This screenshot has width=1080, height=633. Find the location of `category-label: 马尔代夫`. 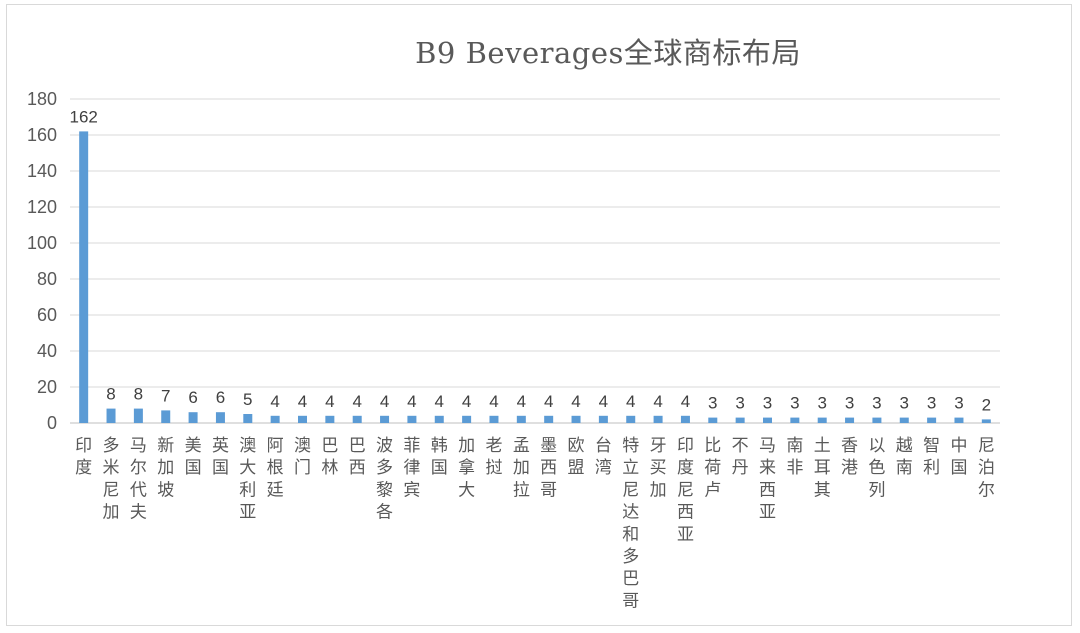

category-label: 马尔代夫 is located at coordinates (138, 479).